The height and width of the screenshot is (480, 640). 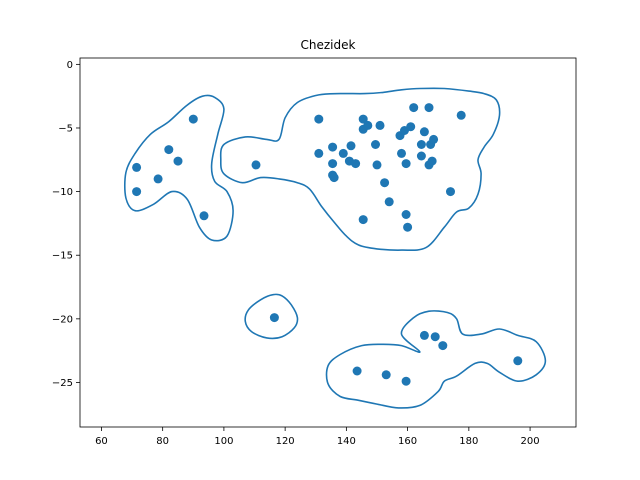 What do you see at coordinates (62, 256) in the screenshot?
I see `y-tick-label: −15` at bounding box center [62, 256].